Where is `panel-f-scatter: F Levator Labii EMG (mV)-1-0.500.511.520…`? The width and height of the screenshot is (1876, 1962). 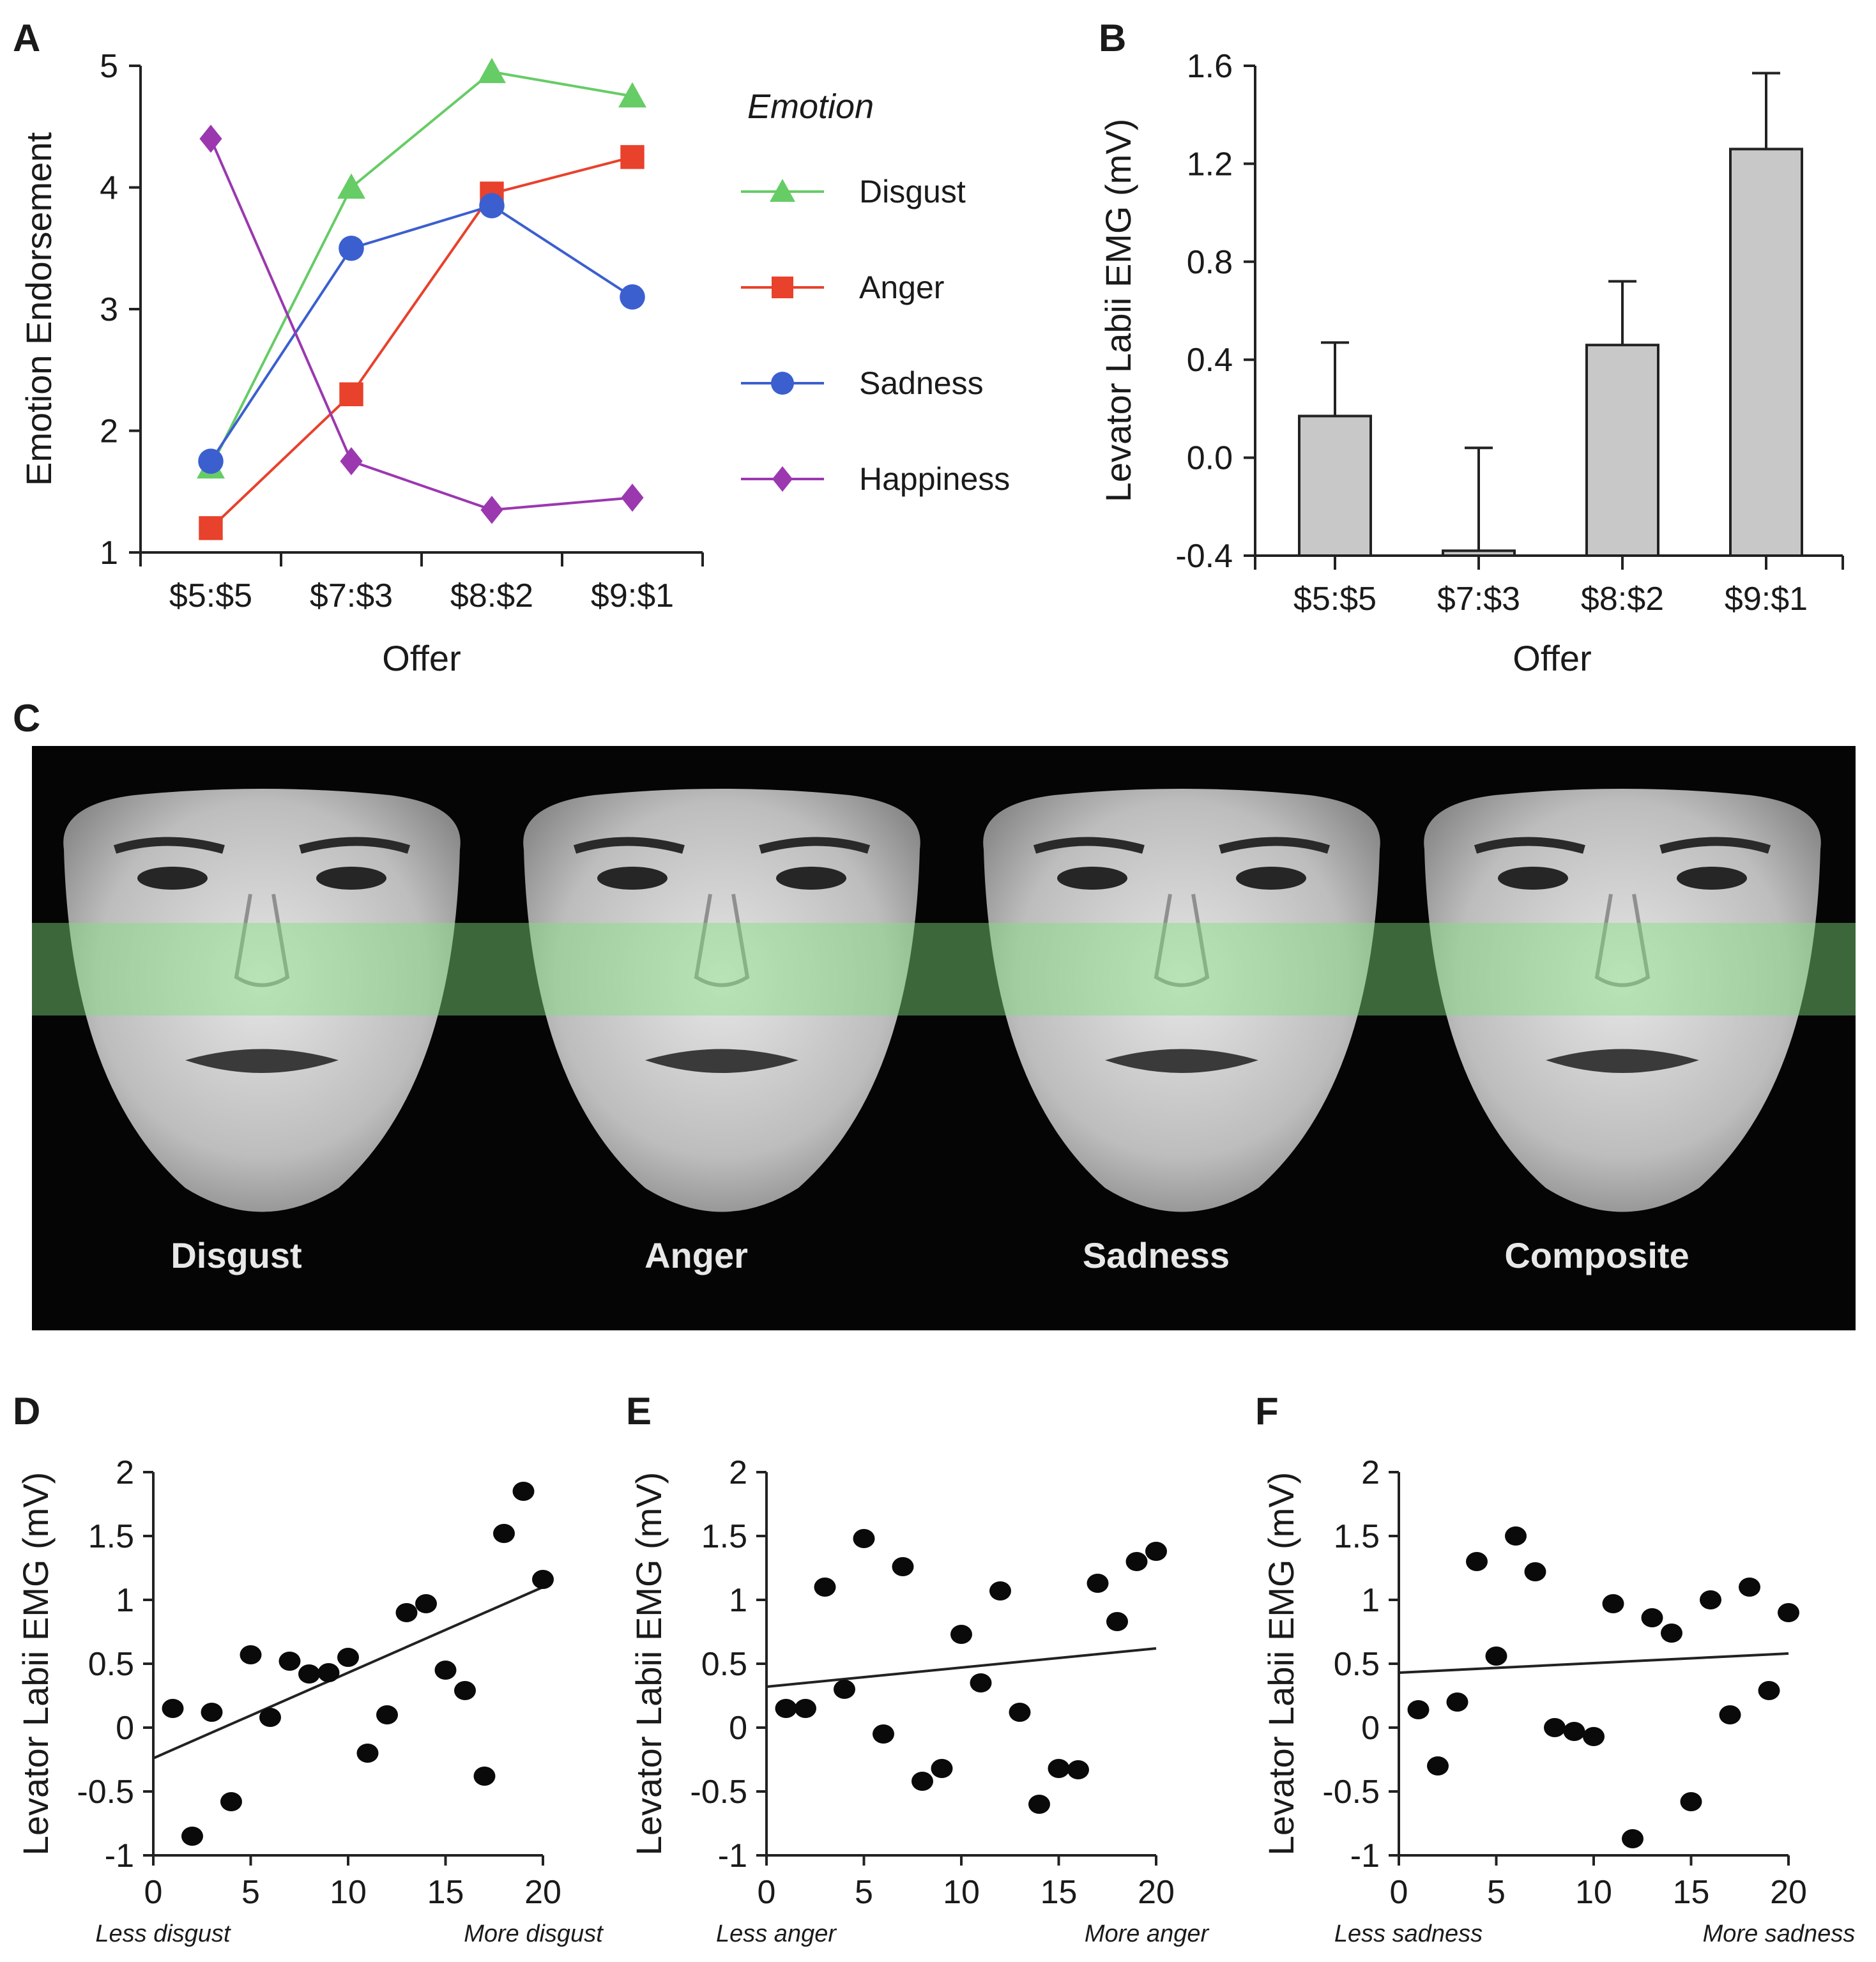
panel-f-scatter: F Levator Labii EMG (mV)-1-0.500.511.520… is located at coordinates (1555, 1669).